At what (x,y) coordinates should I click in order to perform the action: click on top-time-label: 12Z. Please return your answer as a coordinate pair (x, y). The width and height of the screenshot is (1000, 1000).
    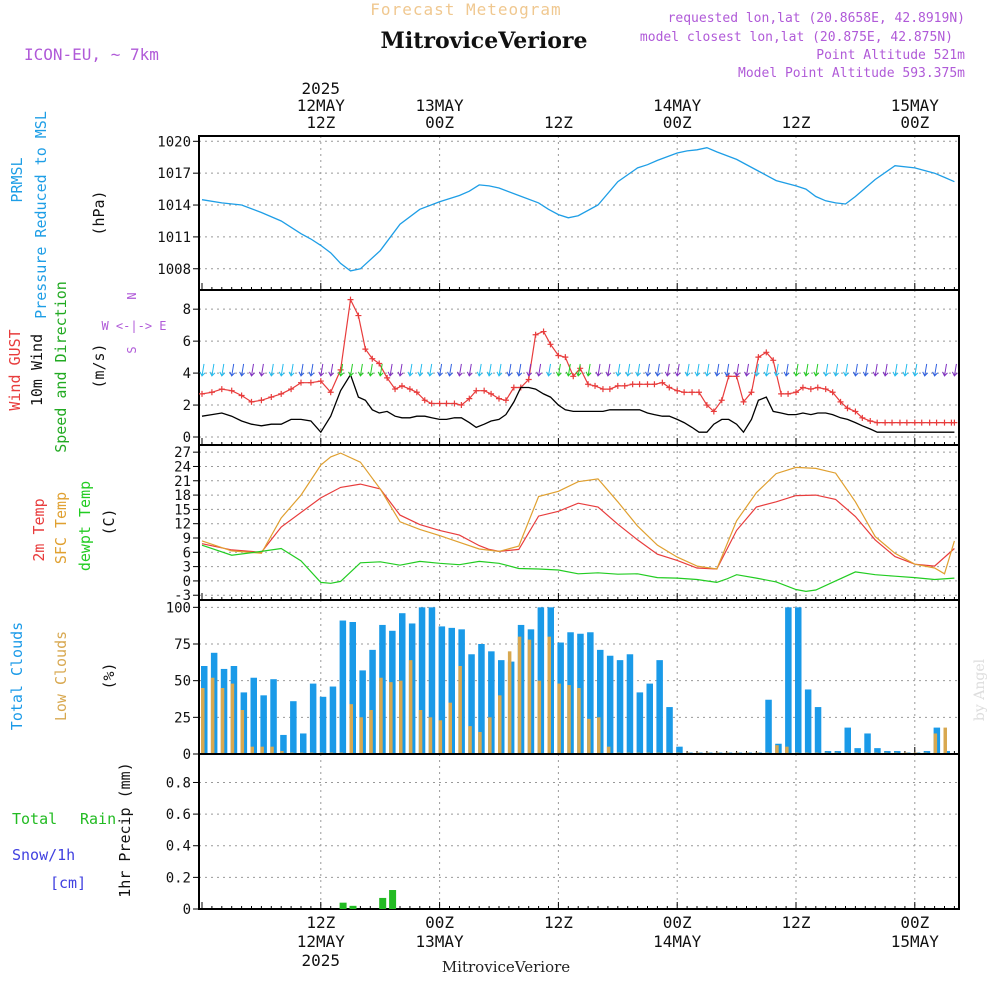
    Looking at the image, I should click on (796, 122).